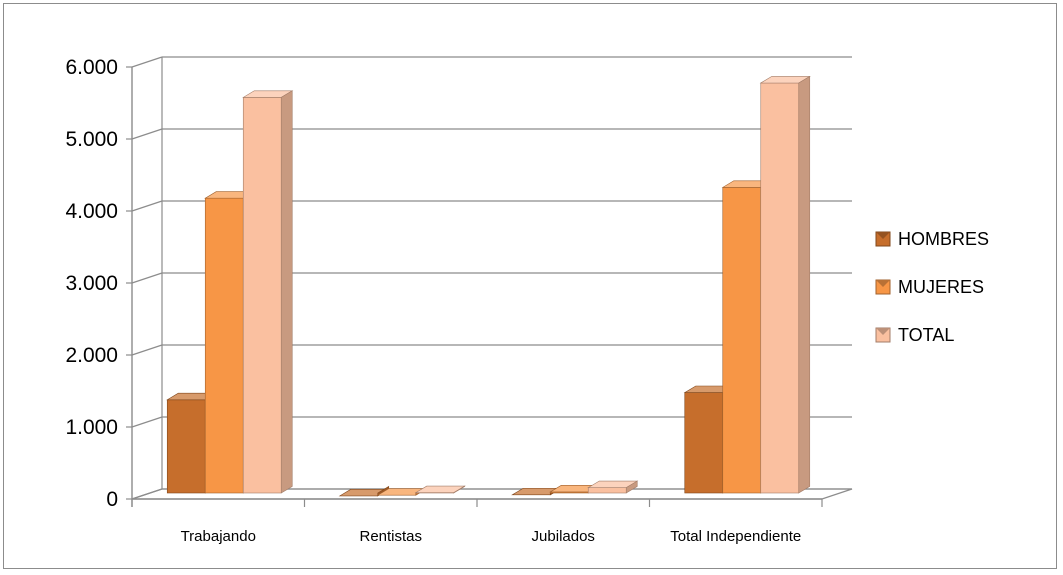 The image size is (1063, 575). I want to click on legend-label: TOTAL, so click(926, 335).